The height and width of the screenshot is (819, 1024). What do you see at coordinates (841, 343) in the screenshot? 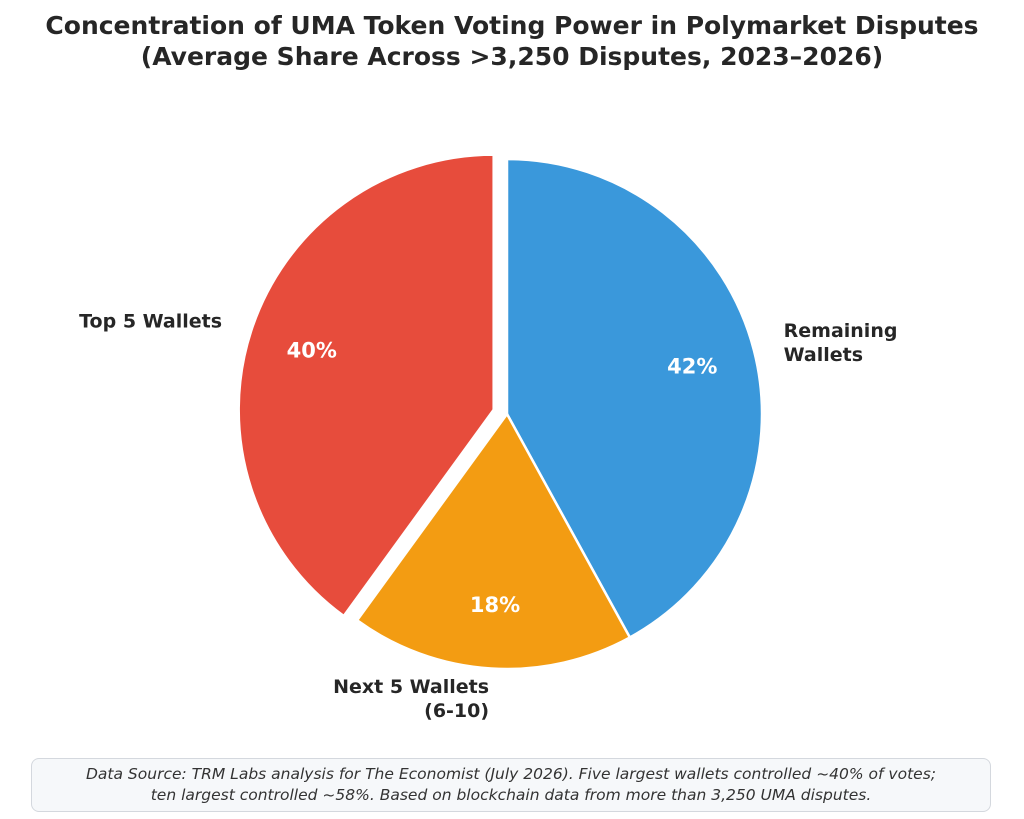
I see `category-label-remaining-wallets: Remaining Wallets` at bounding box center [841, 343].